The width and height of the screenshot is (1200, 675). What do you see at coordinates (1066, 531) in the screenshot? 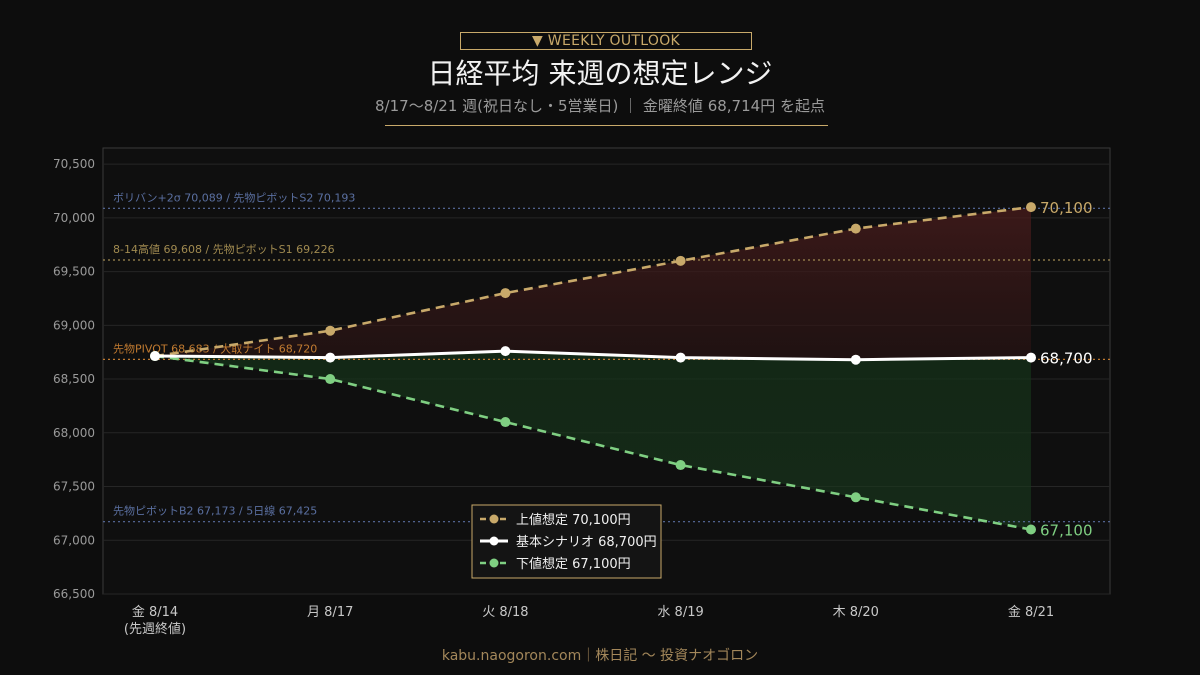
I see `end-label-lower: 67,100` at bounding box center [1066, 531].